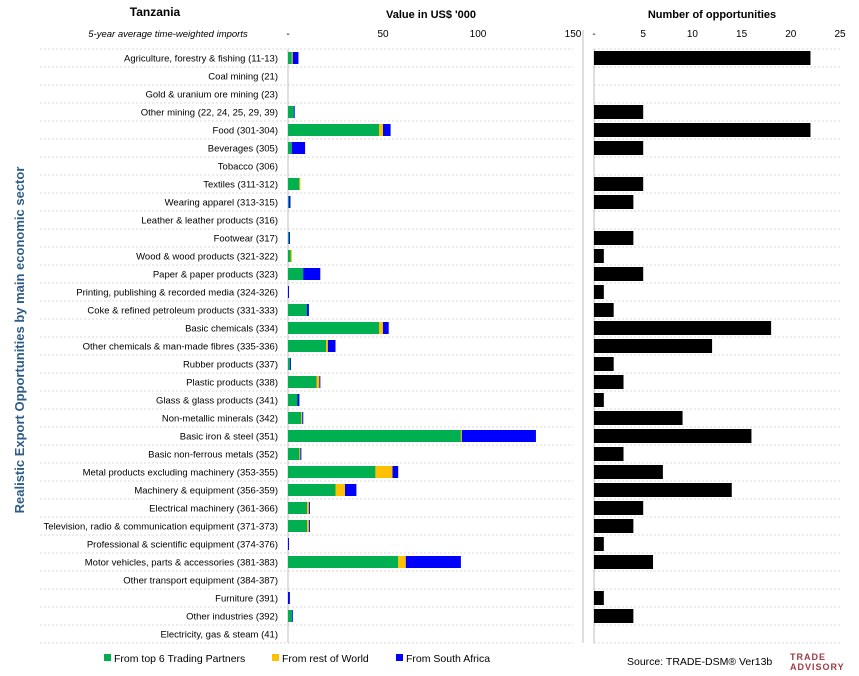 This screenshot has height=676, width=859. I want to click on category-label: Wearing apparel (313-315), so click(221, 203).